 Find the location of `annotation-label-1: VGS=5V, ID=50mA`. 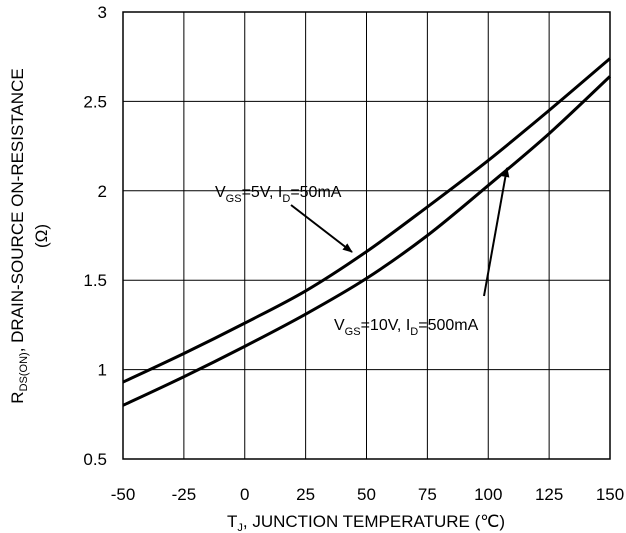

annotation-label-1: VGS=5V, ID=50mA is located at coordinates (278, 194).